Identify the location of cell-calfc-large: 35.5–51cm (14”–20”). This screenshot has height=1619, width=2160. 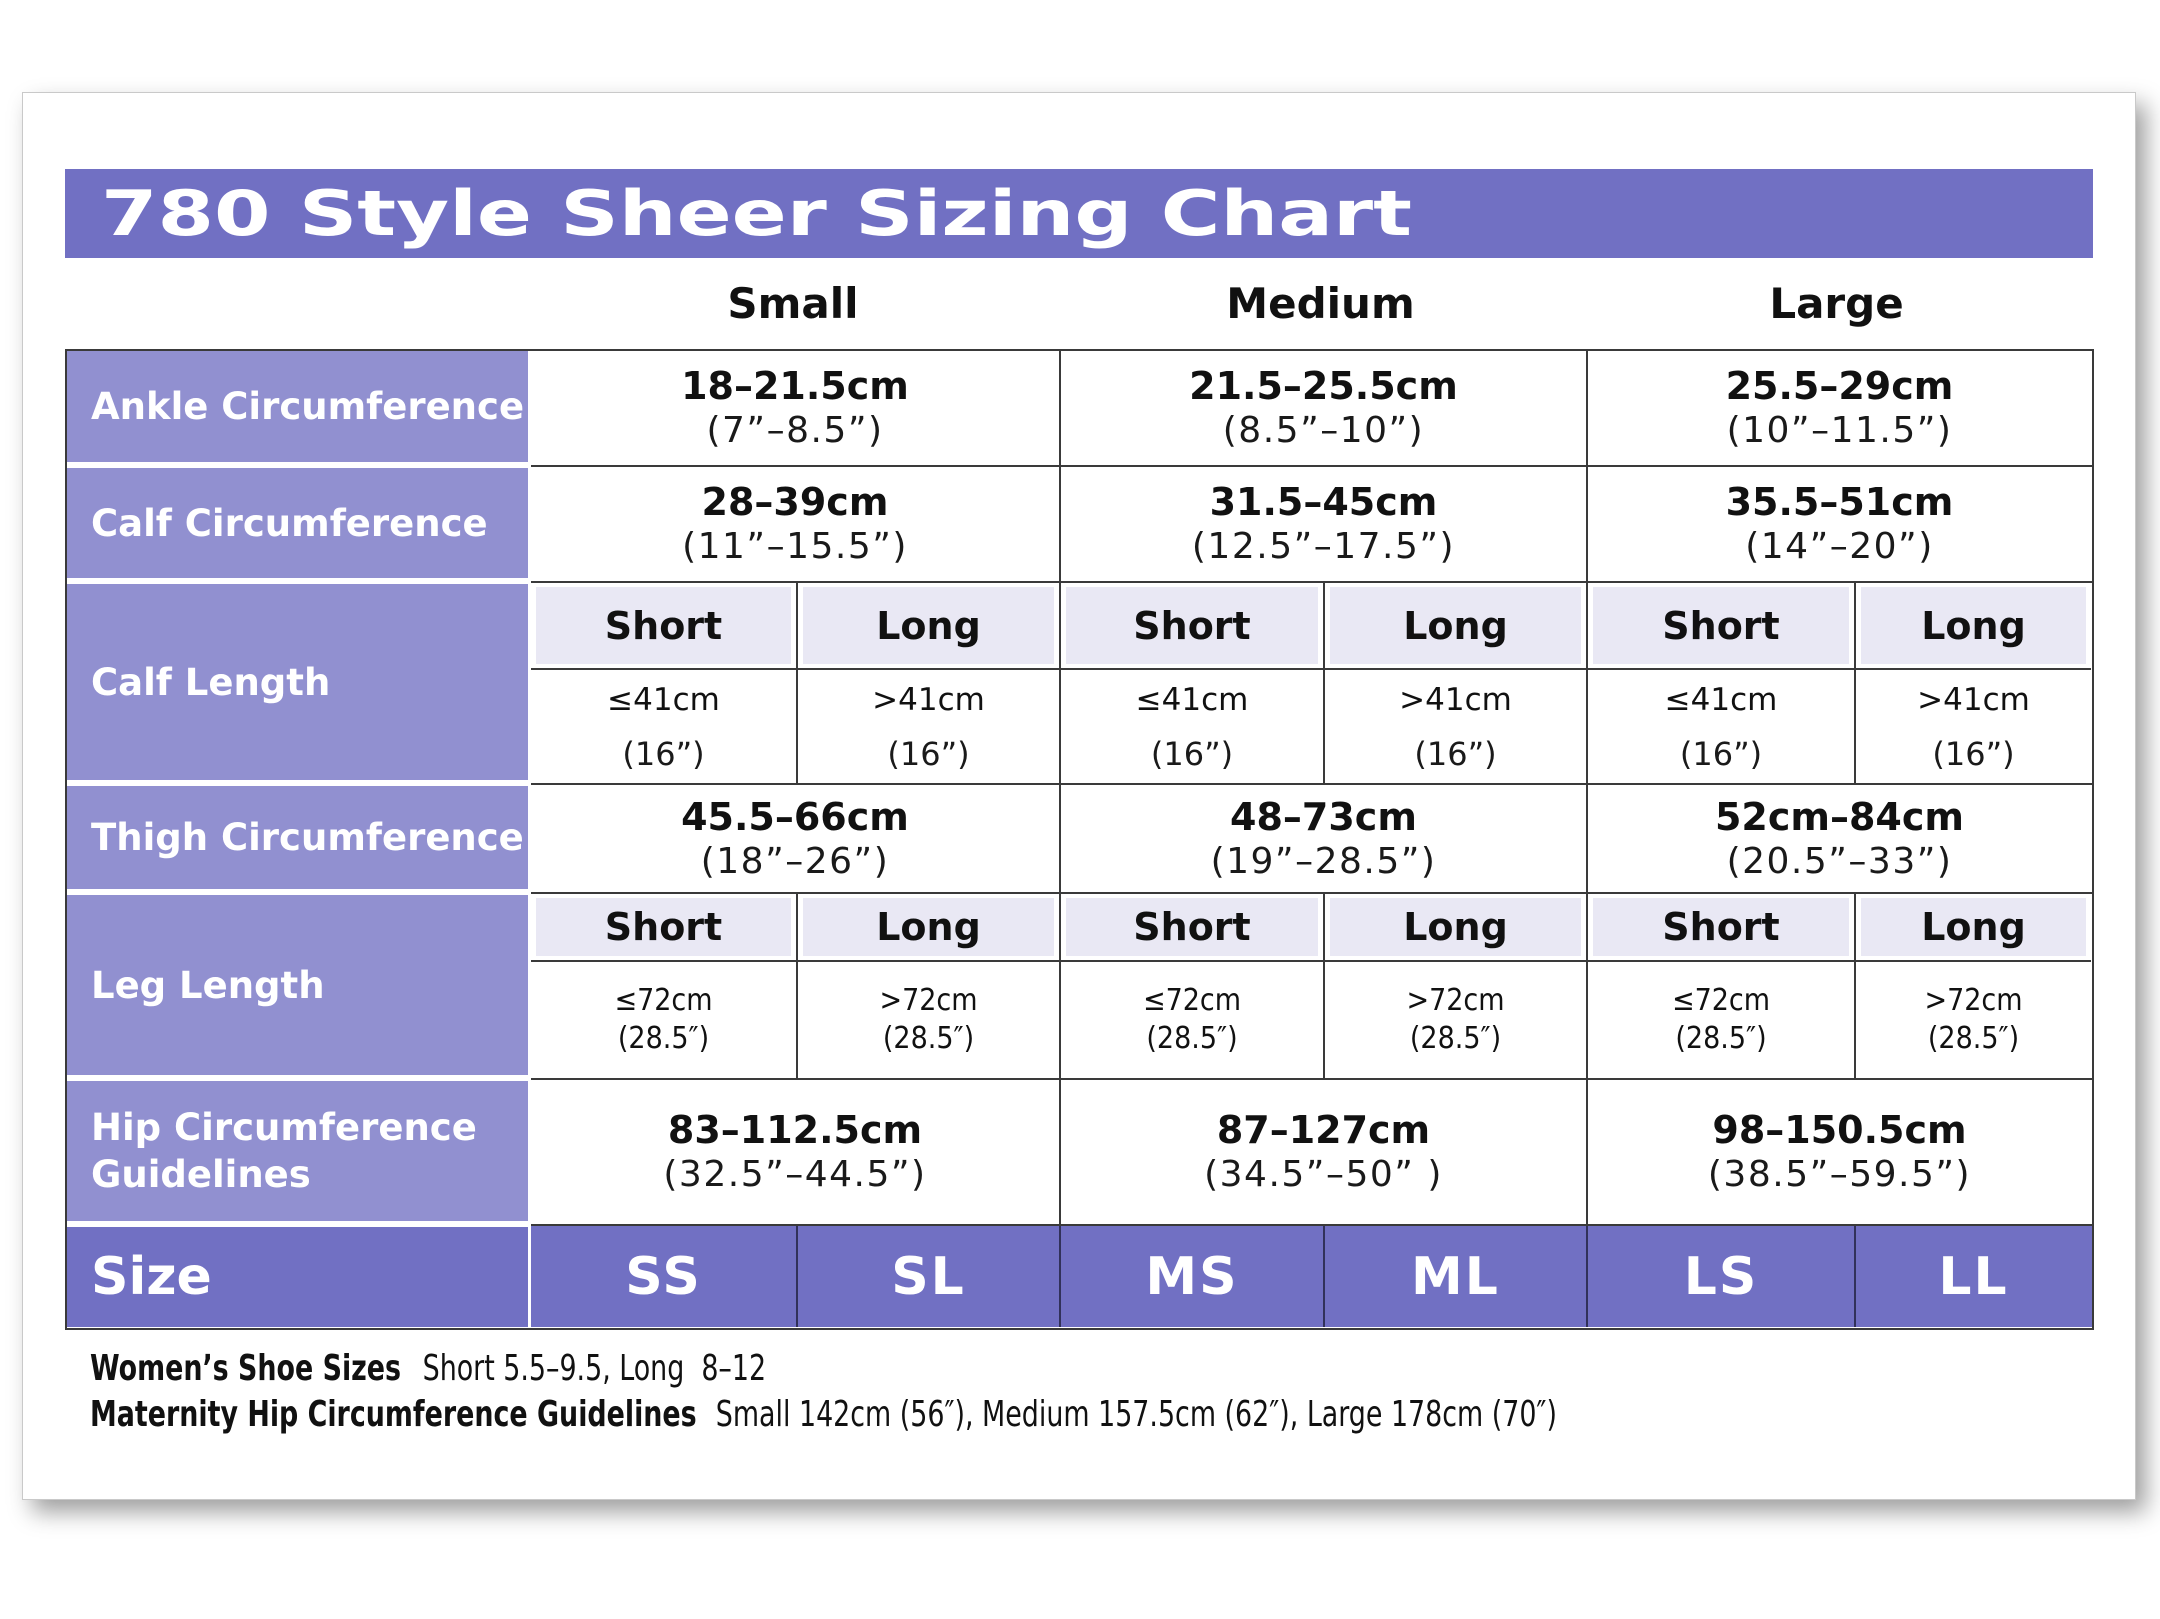
(1838, 524).